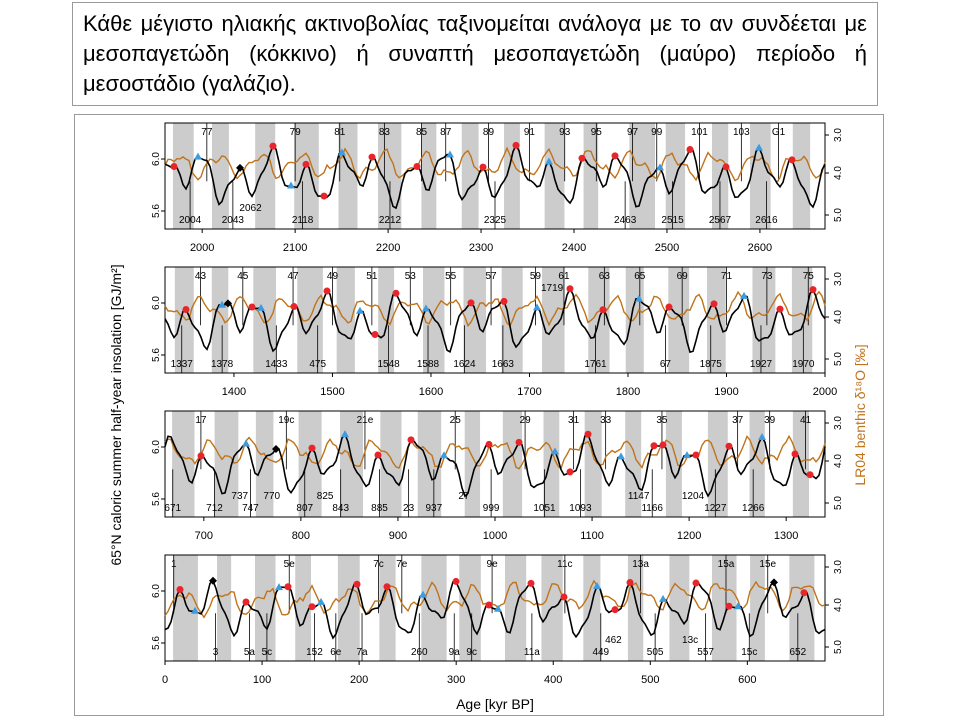  I want to click on interglacial-label: 1, so click(174, 564).